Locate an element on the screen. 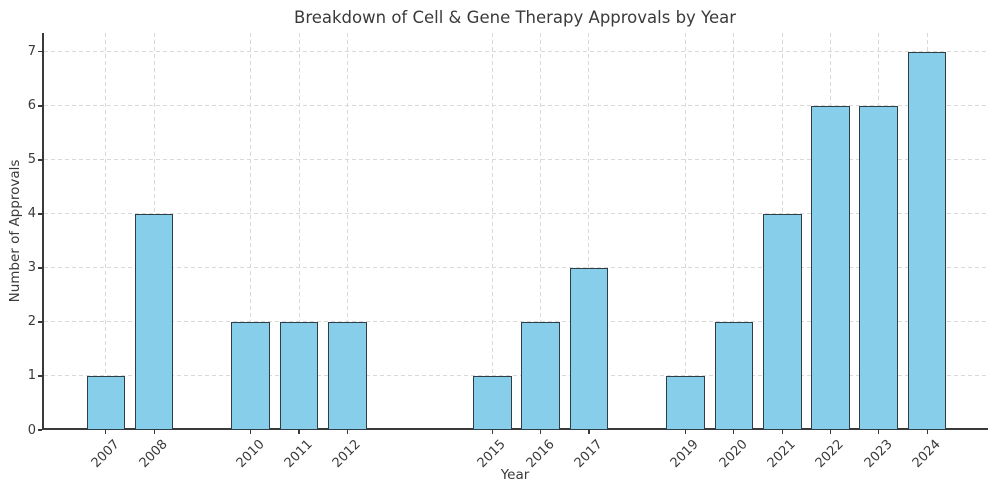  y-tick-label: 4 is located at coordinates (31, 214).